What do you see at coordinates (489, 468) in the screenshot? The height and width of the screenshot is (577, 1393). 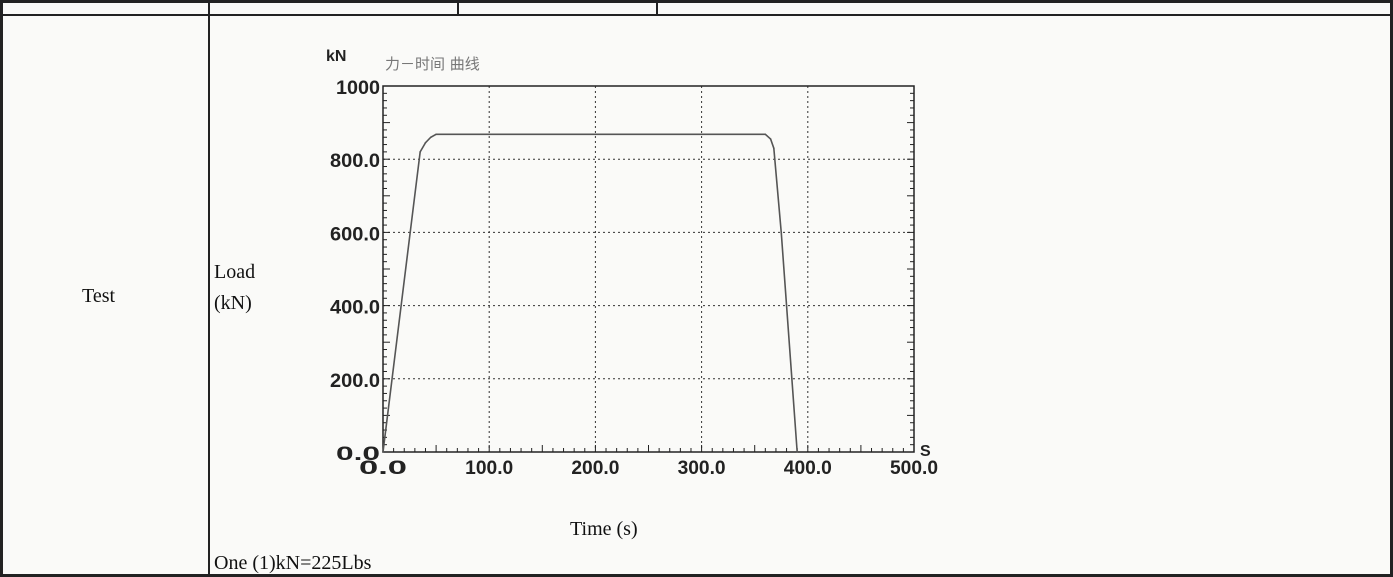 I see `x-tick-label: 100.0` at bounding box center [489, 468].